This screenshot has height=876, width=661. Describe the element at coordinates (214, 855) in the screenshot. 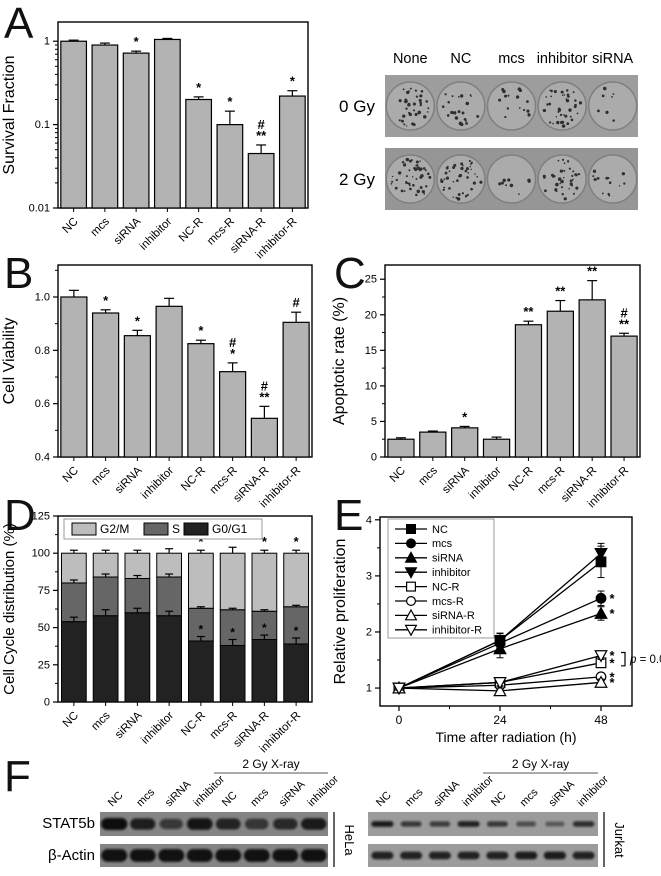

I see `blot-membrane` at that location.